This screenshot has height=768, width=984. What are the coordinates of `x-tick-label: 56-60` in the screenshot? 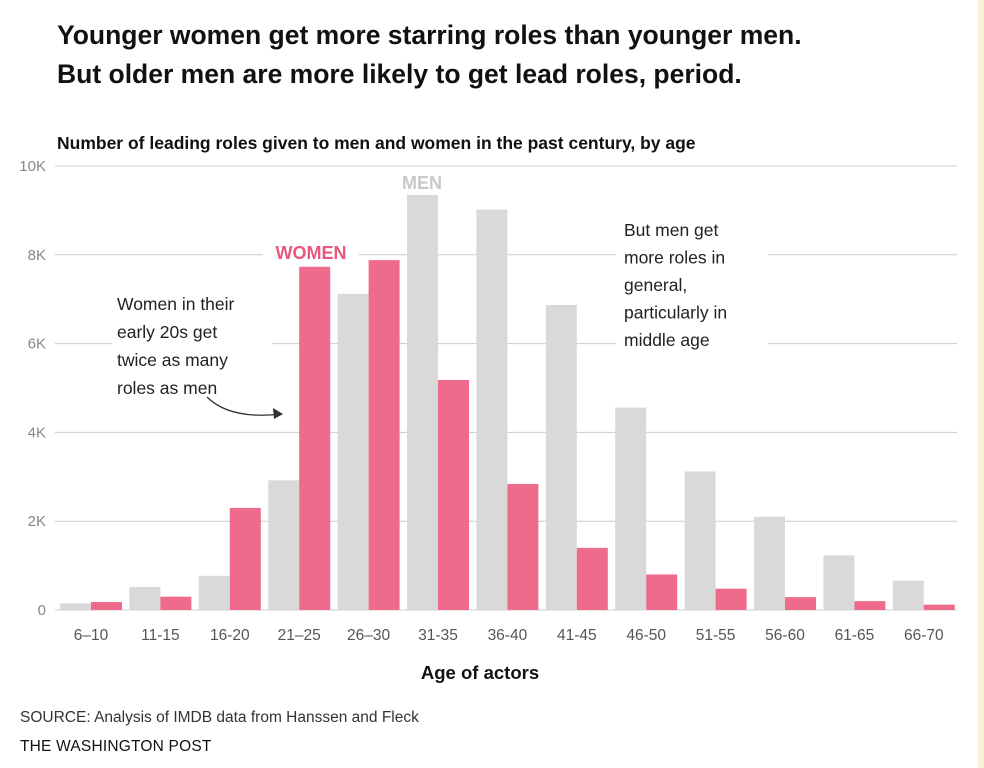 It's located at (785, 635).